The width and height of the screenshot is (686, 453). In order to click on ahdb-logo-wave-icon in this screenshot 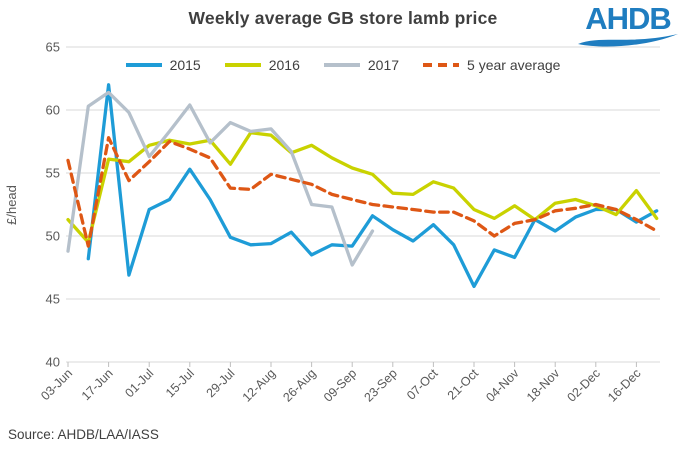, I will do `click(628, 40)`.